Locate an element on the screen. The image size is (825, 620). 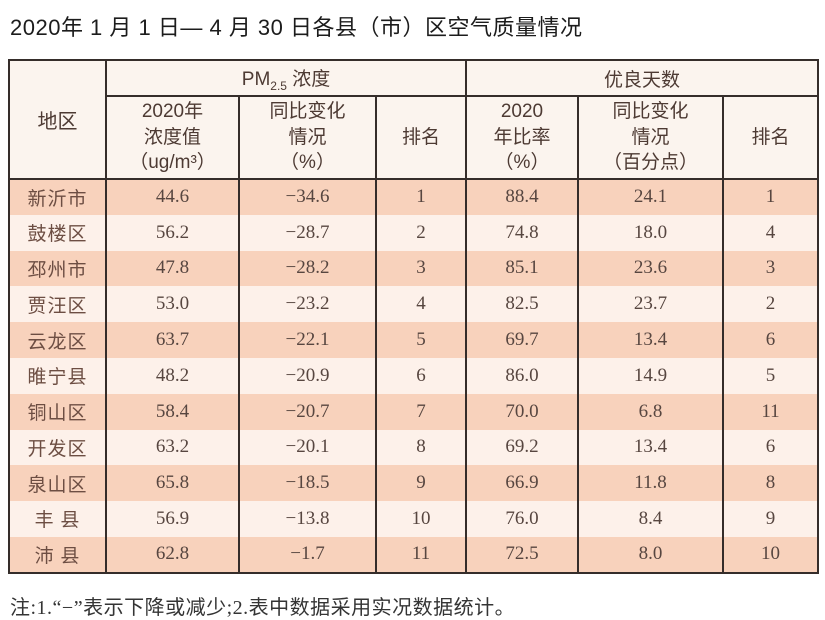
cell-region: 泉山区 is located at coordinates (57, 483).